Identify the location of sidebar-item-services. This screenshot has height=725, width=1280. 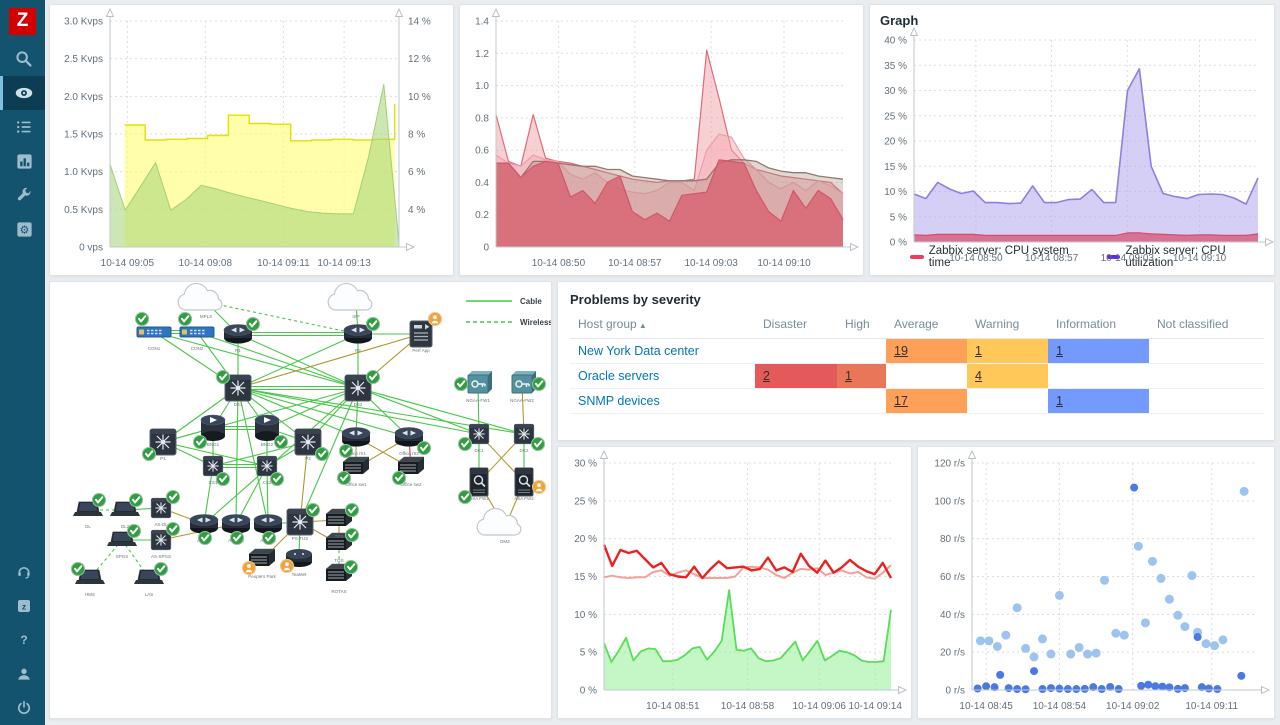
(22, 127).